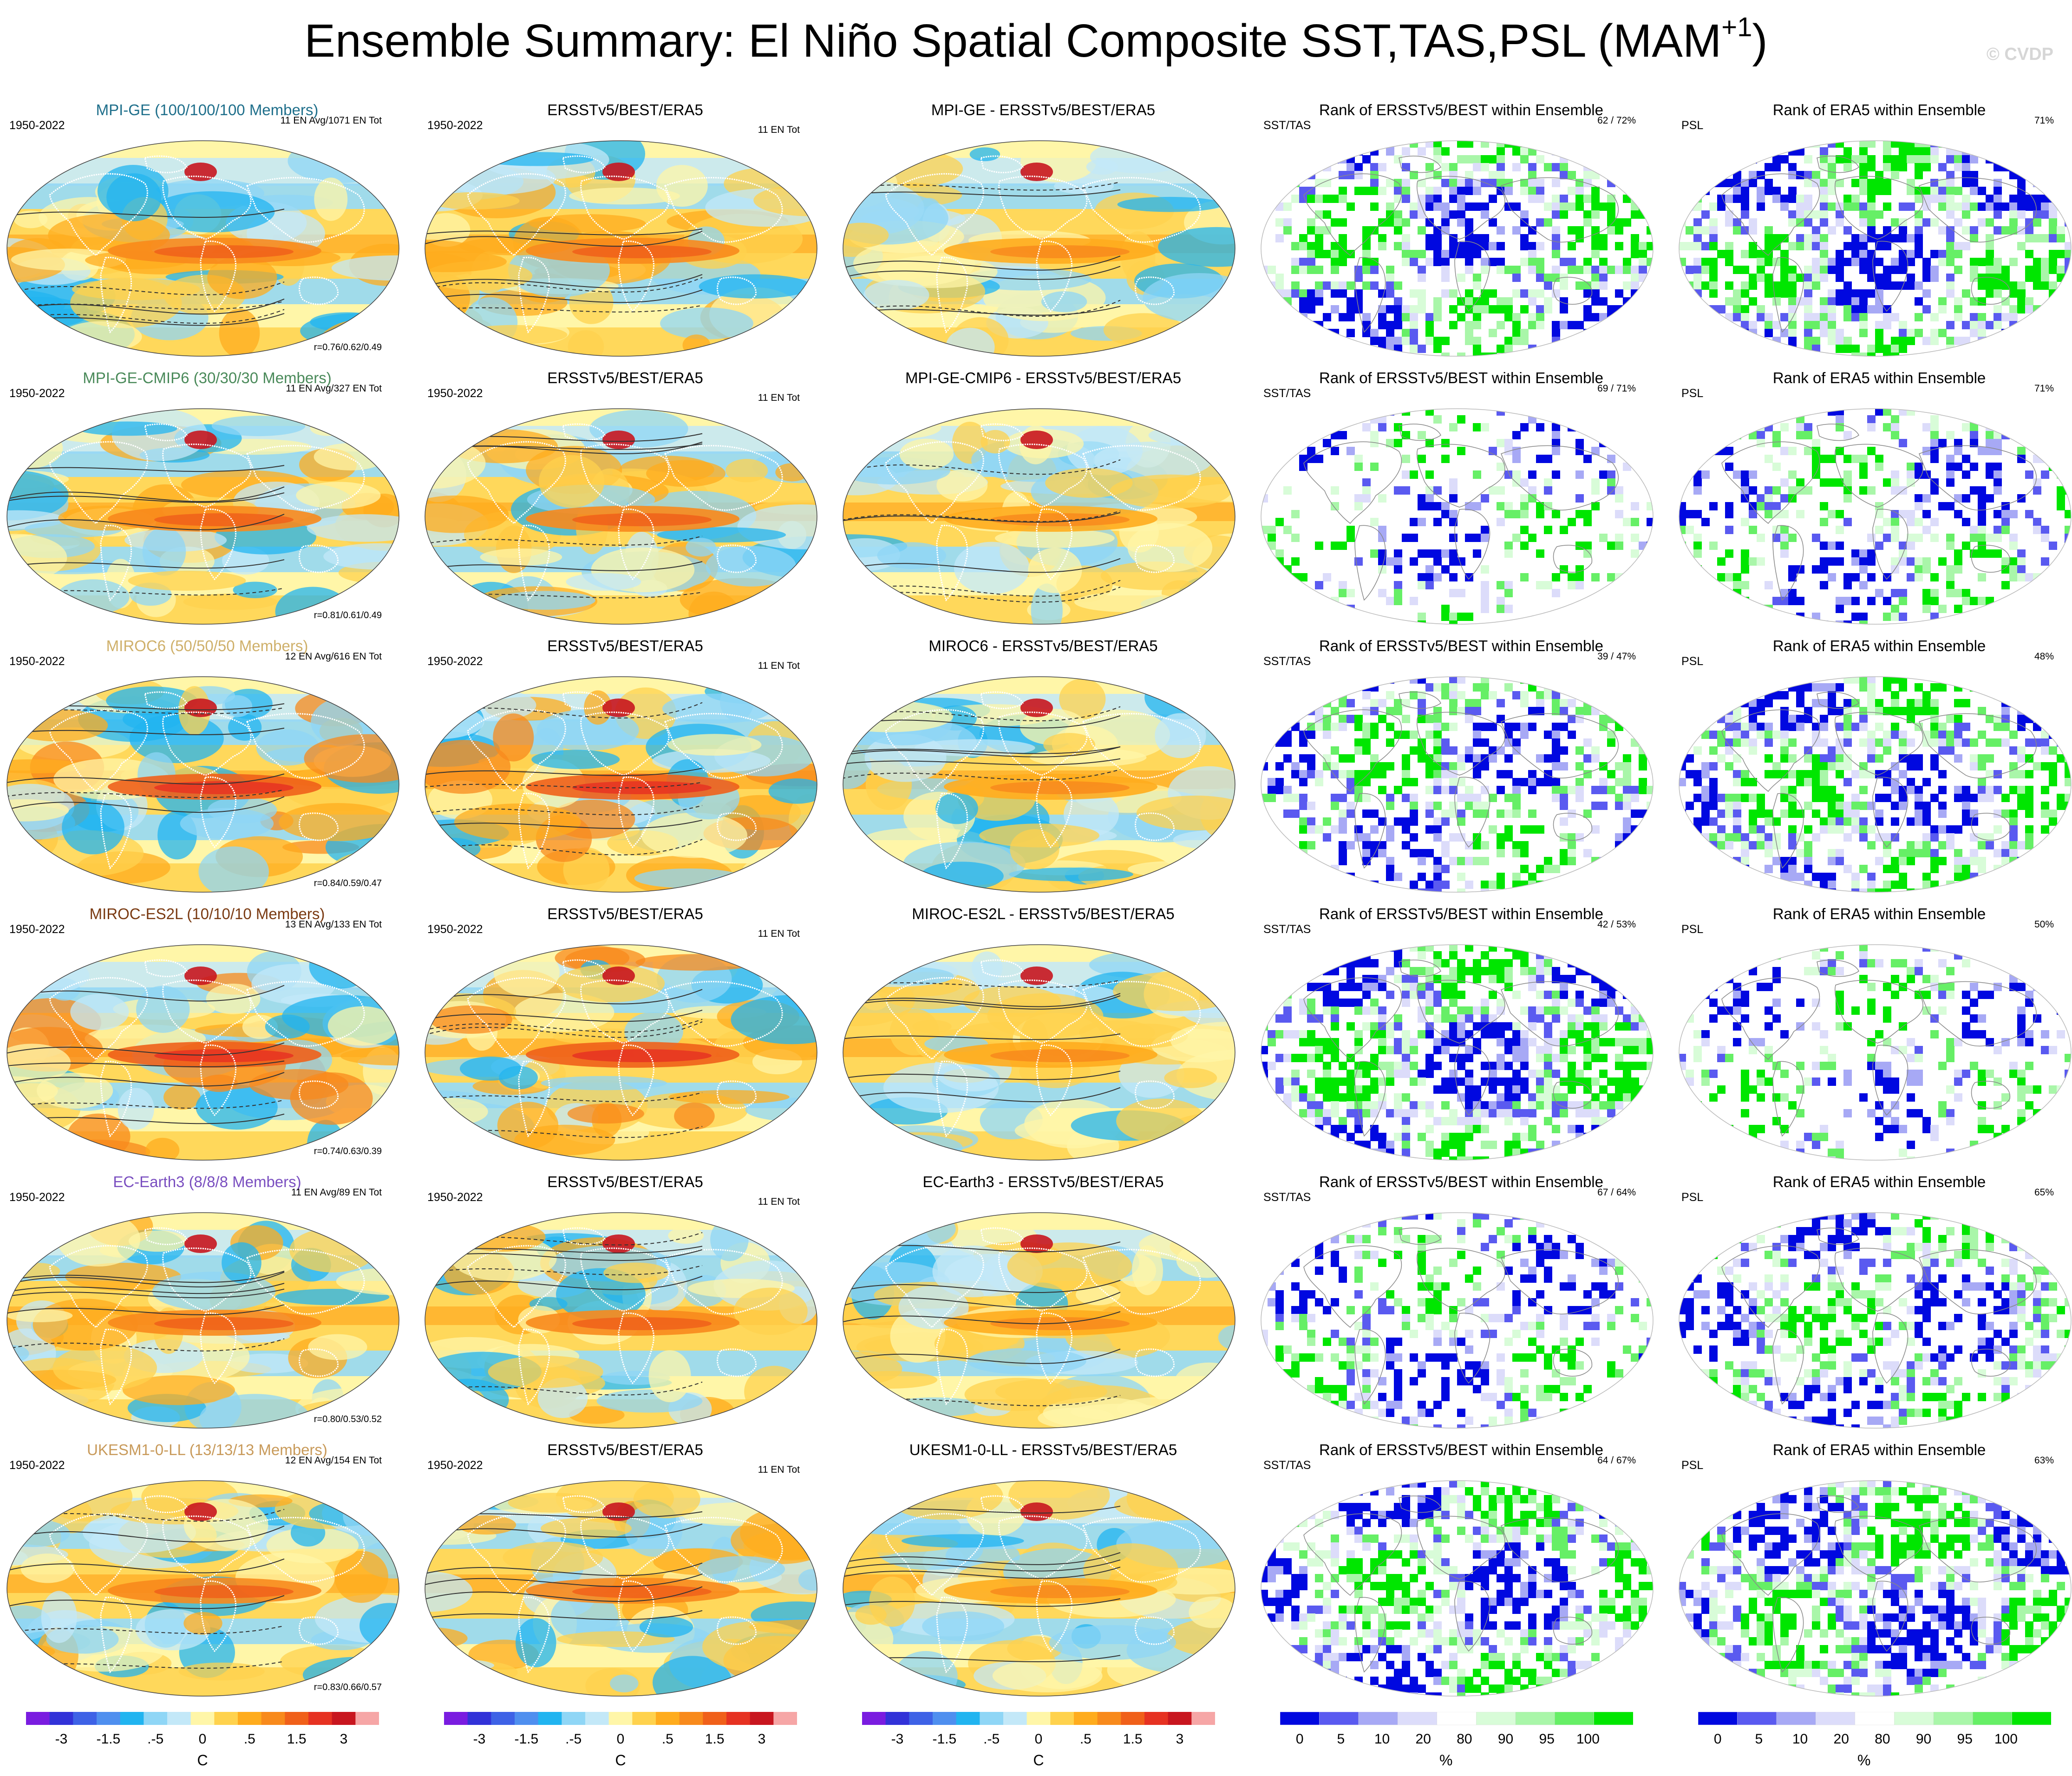 The image size is (2072, 1776). Describe the element at coordinates (334, 389) in the screenshot. I see `panel-ensemble-count: 11 EN Avg/327 EN Tot` at that location.